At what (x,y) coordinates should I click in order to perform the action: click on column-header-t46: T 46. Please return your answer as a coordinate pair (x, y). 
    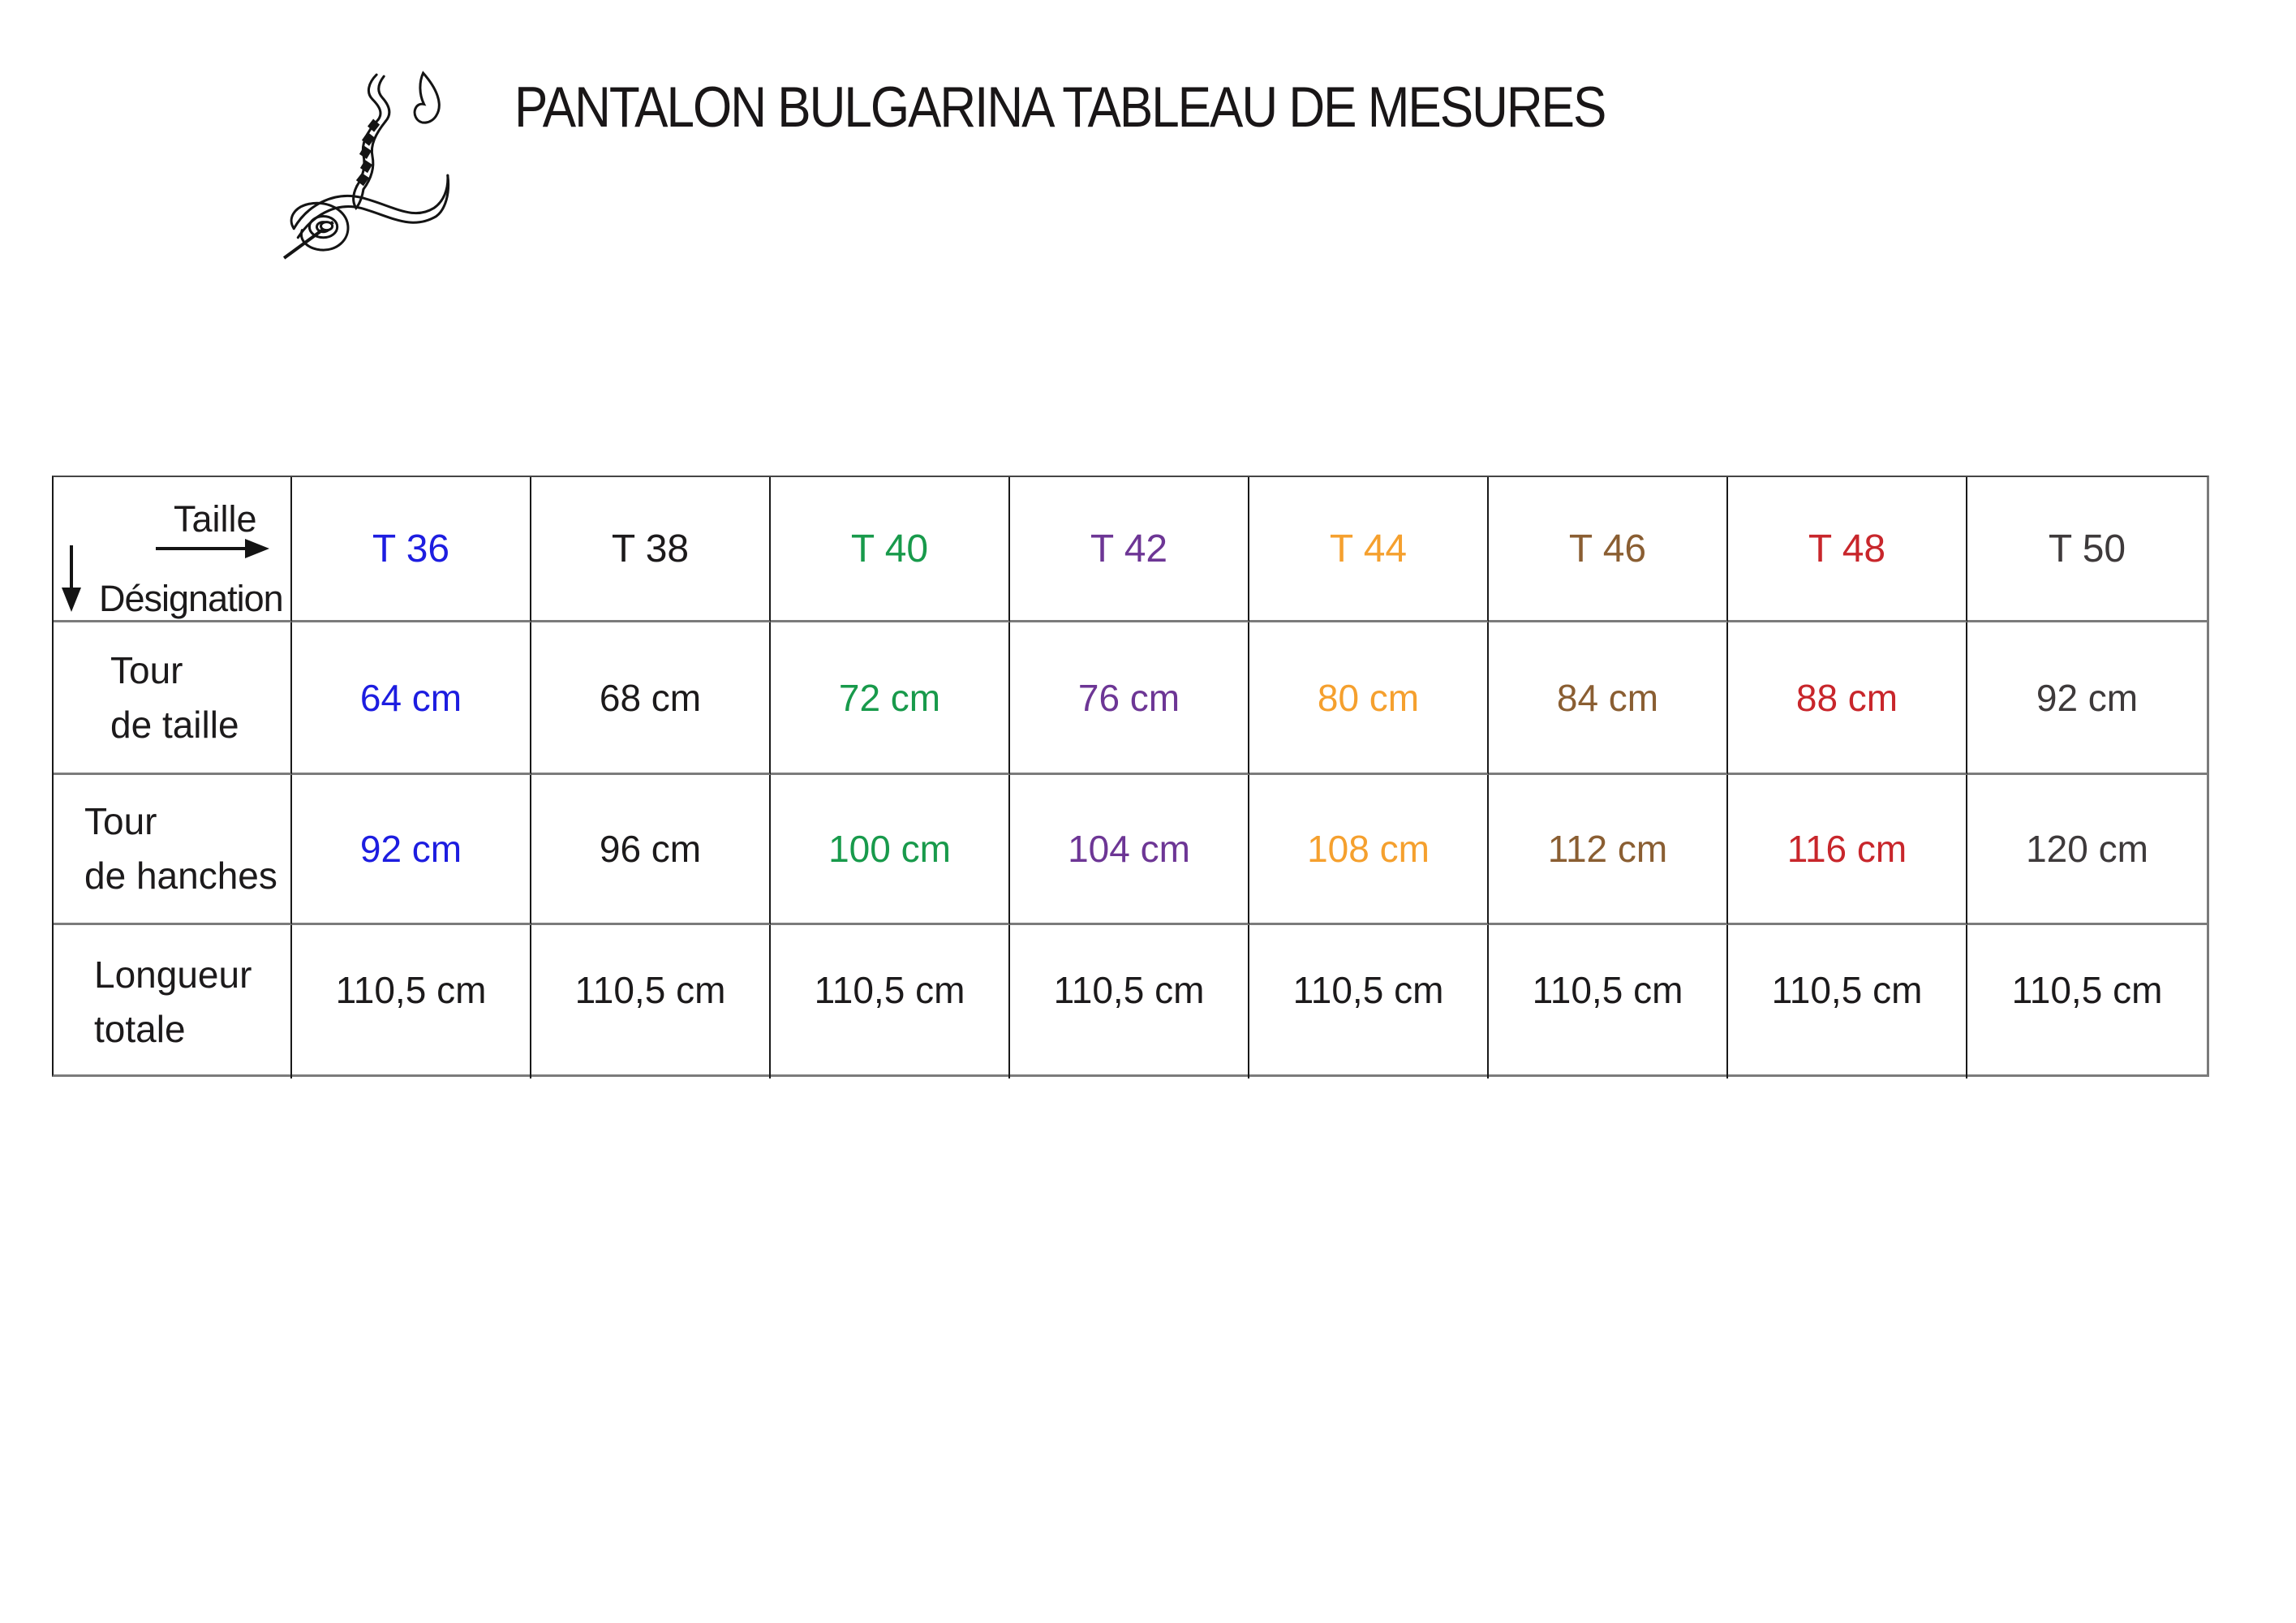
    Looking at the image, I should click on (1608, 549).